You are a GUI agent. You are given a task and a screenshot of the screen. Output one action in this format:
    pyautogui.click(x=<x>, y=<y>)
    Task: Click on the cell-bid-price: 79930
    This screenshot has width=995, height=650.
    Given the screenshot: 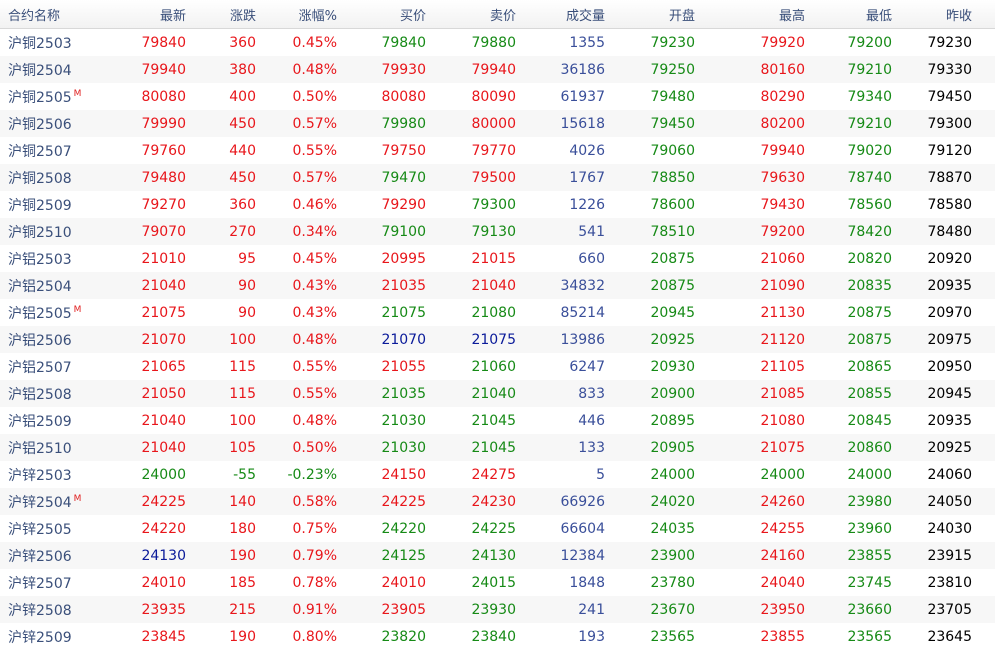 What is the action you would take?
    pyautogui.click(x=403, y=69)
    